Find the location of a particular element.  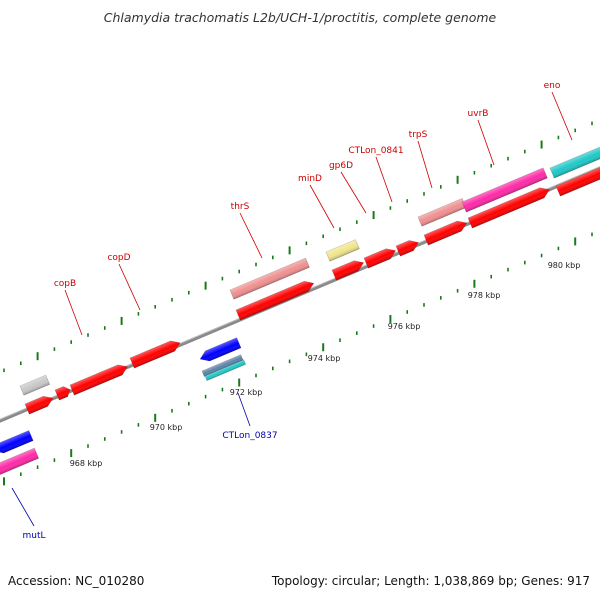

gene-label: gp6D is located at coordinates (341, 166).